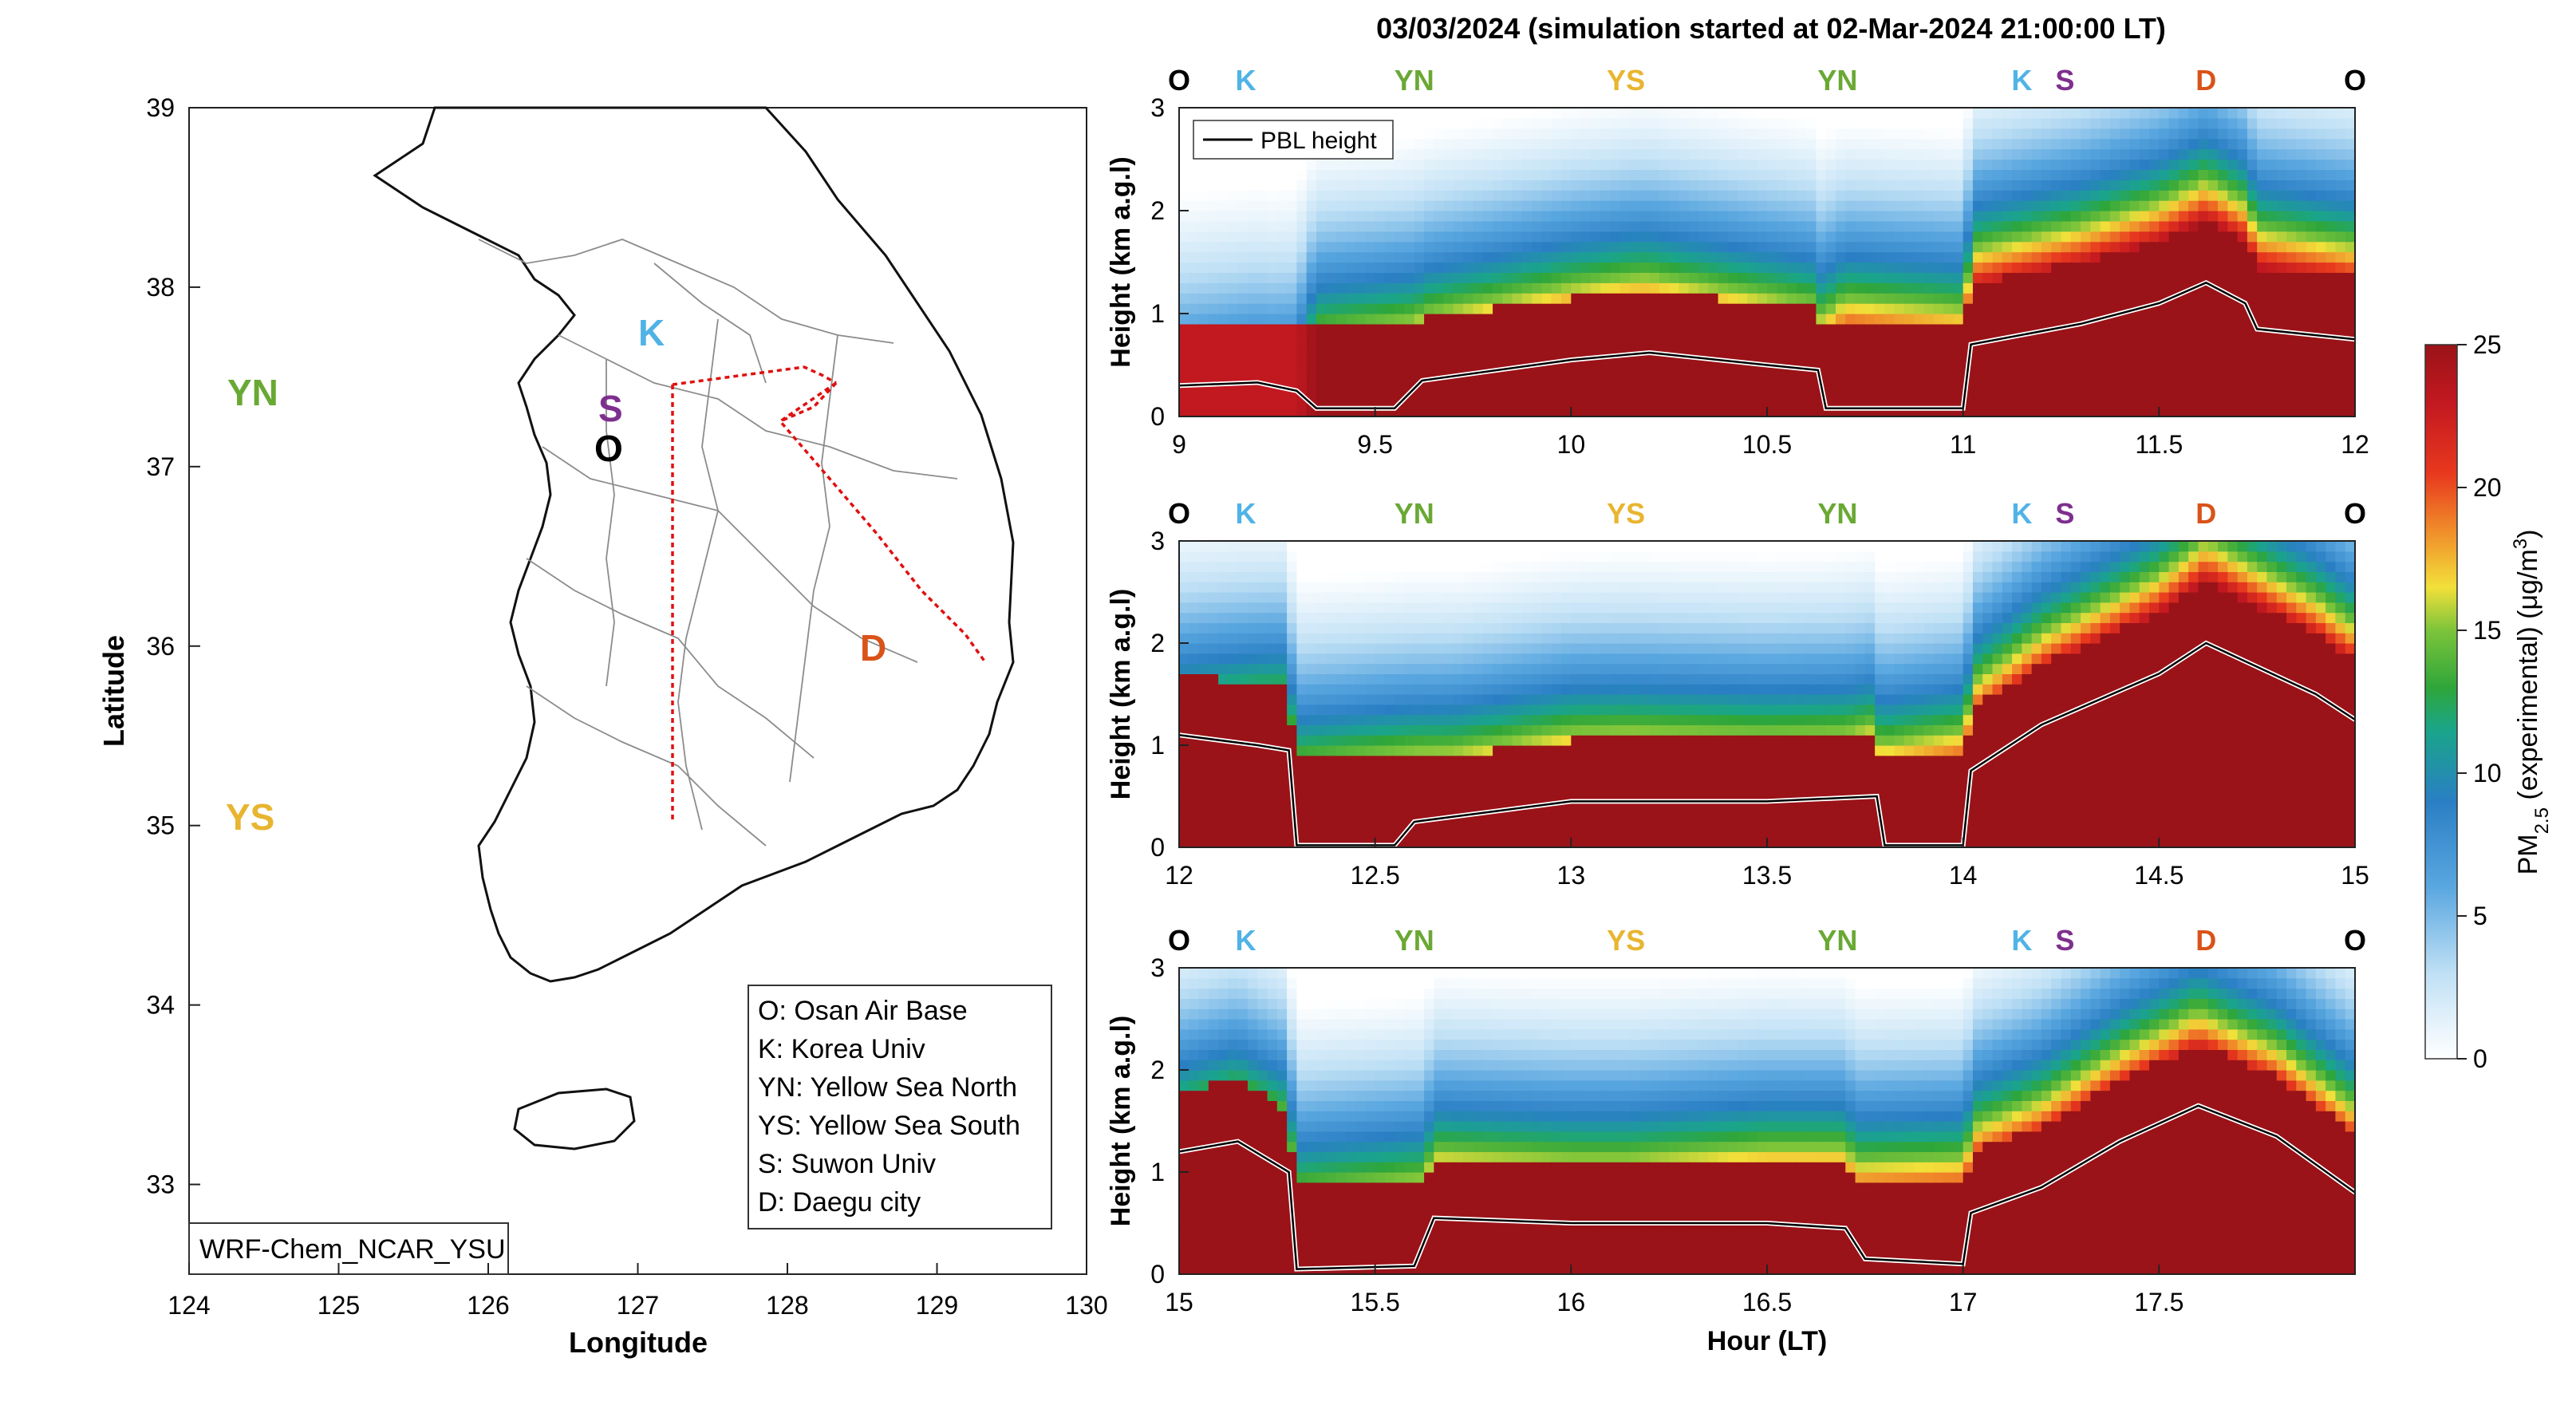 Image resolution: width=2576 pixels, height=1413 pixels. Describe the element at coordinates (250, 817) in the screenshot. I see `site-label-ys: YS` at that location.